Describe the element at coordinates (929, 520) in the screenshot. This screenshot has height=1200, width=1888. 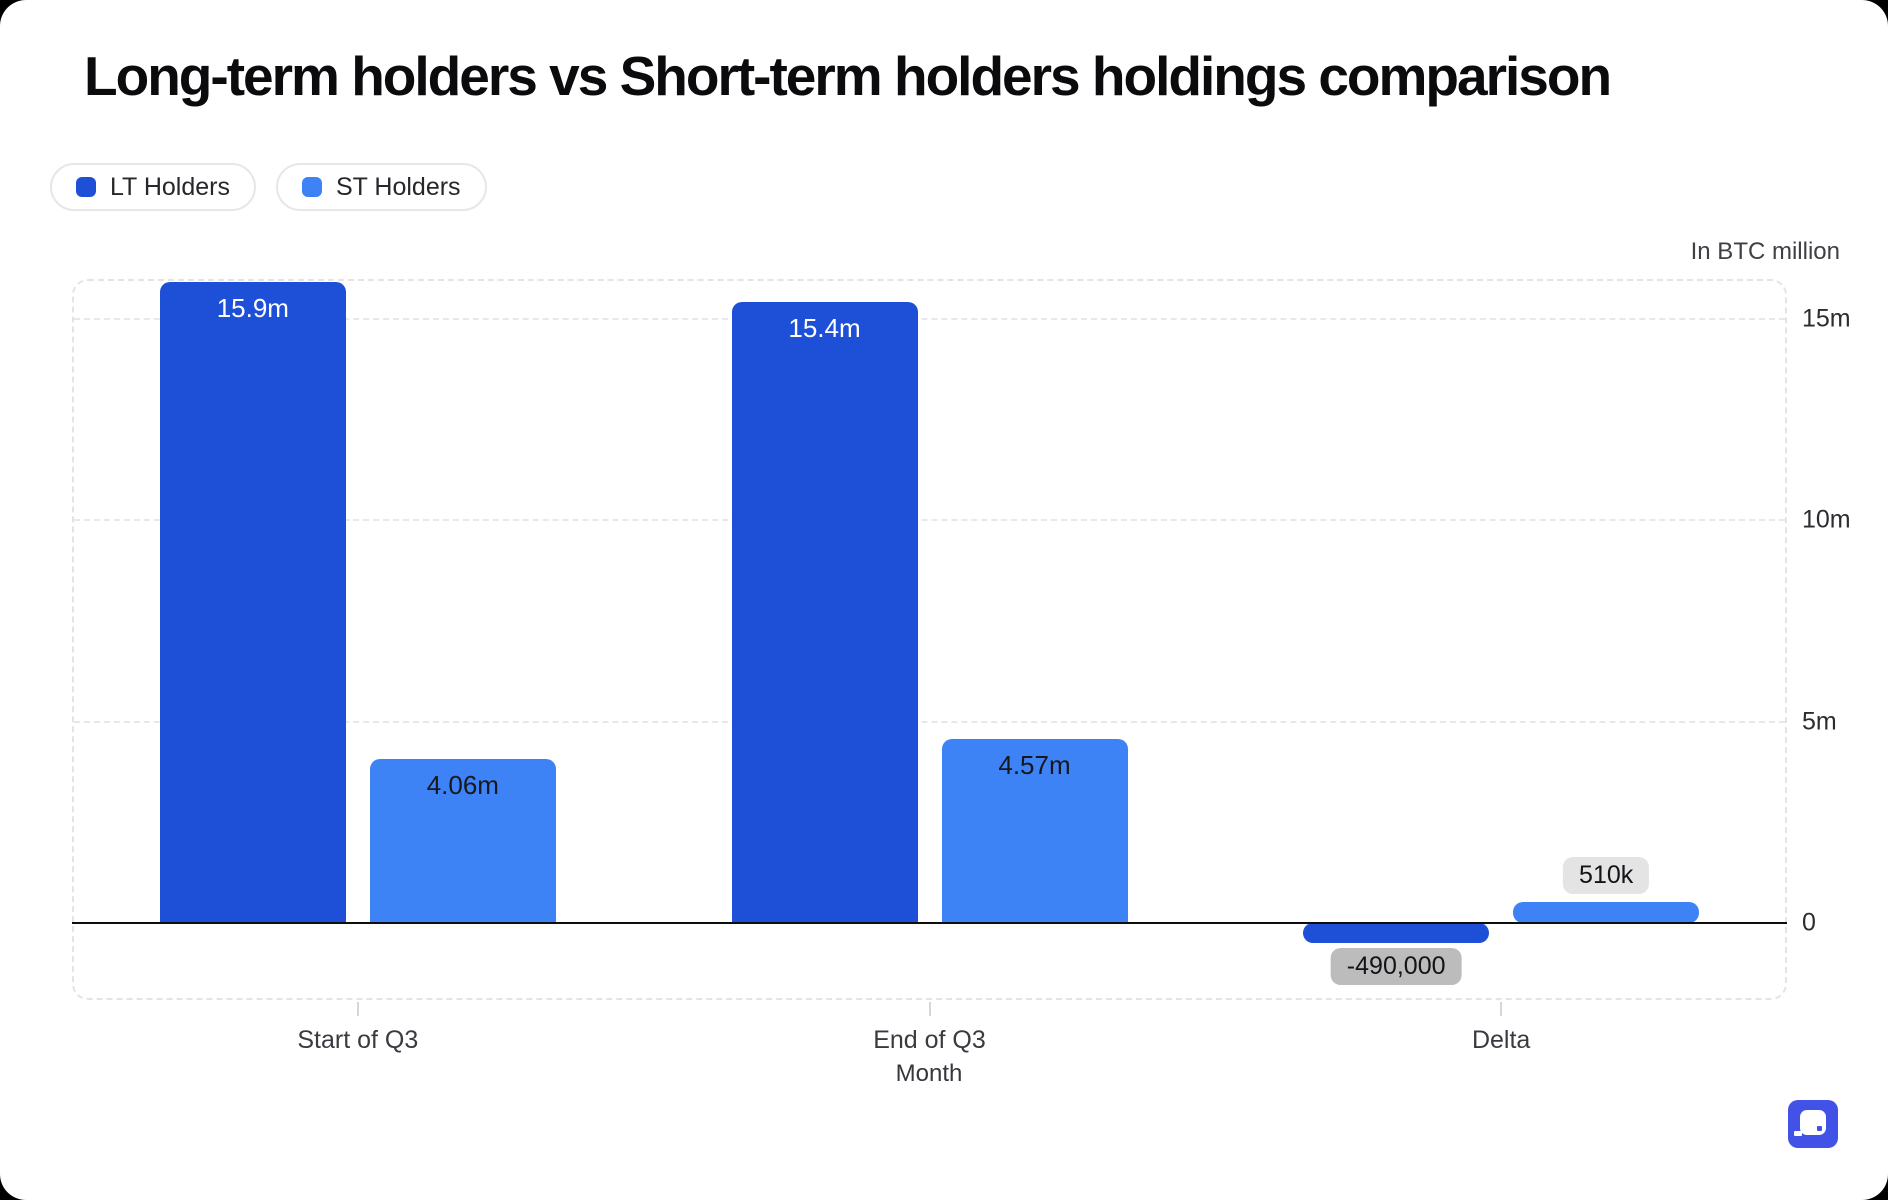
I see `gridline-10m` at that location.